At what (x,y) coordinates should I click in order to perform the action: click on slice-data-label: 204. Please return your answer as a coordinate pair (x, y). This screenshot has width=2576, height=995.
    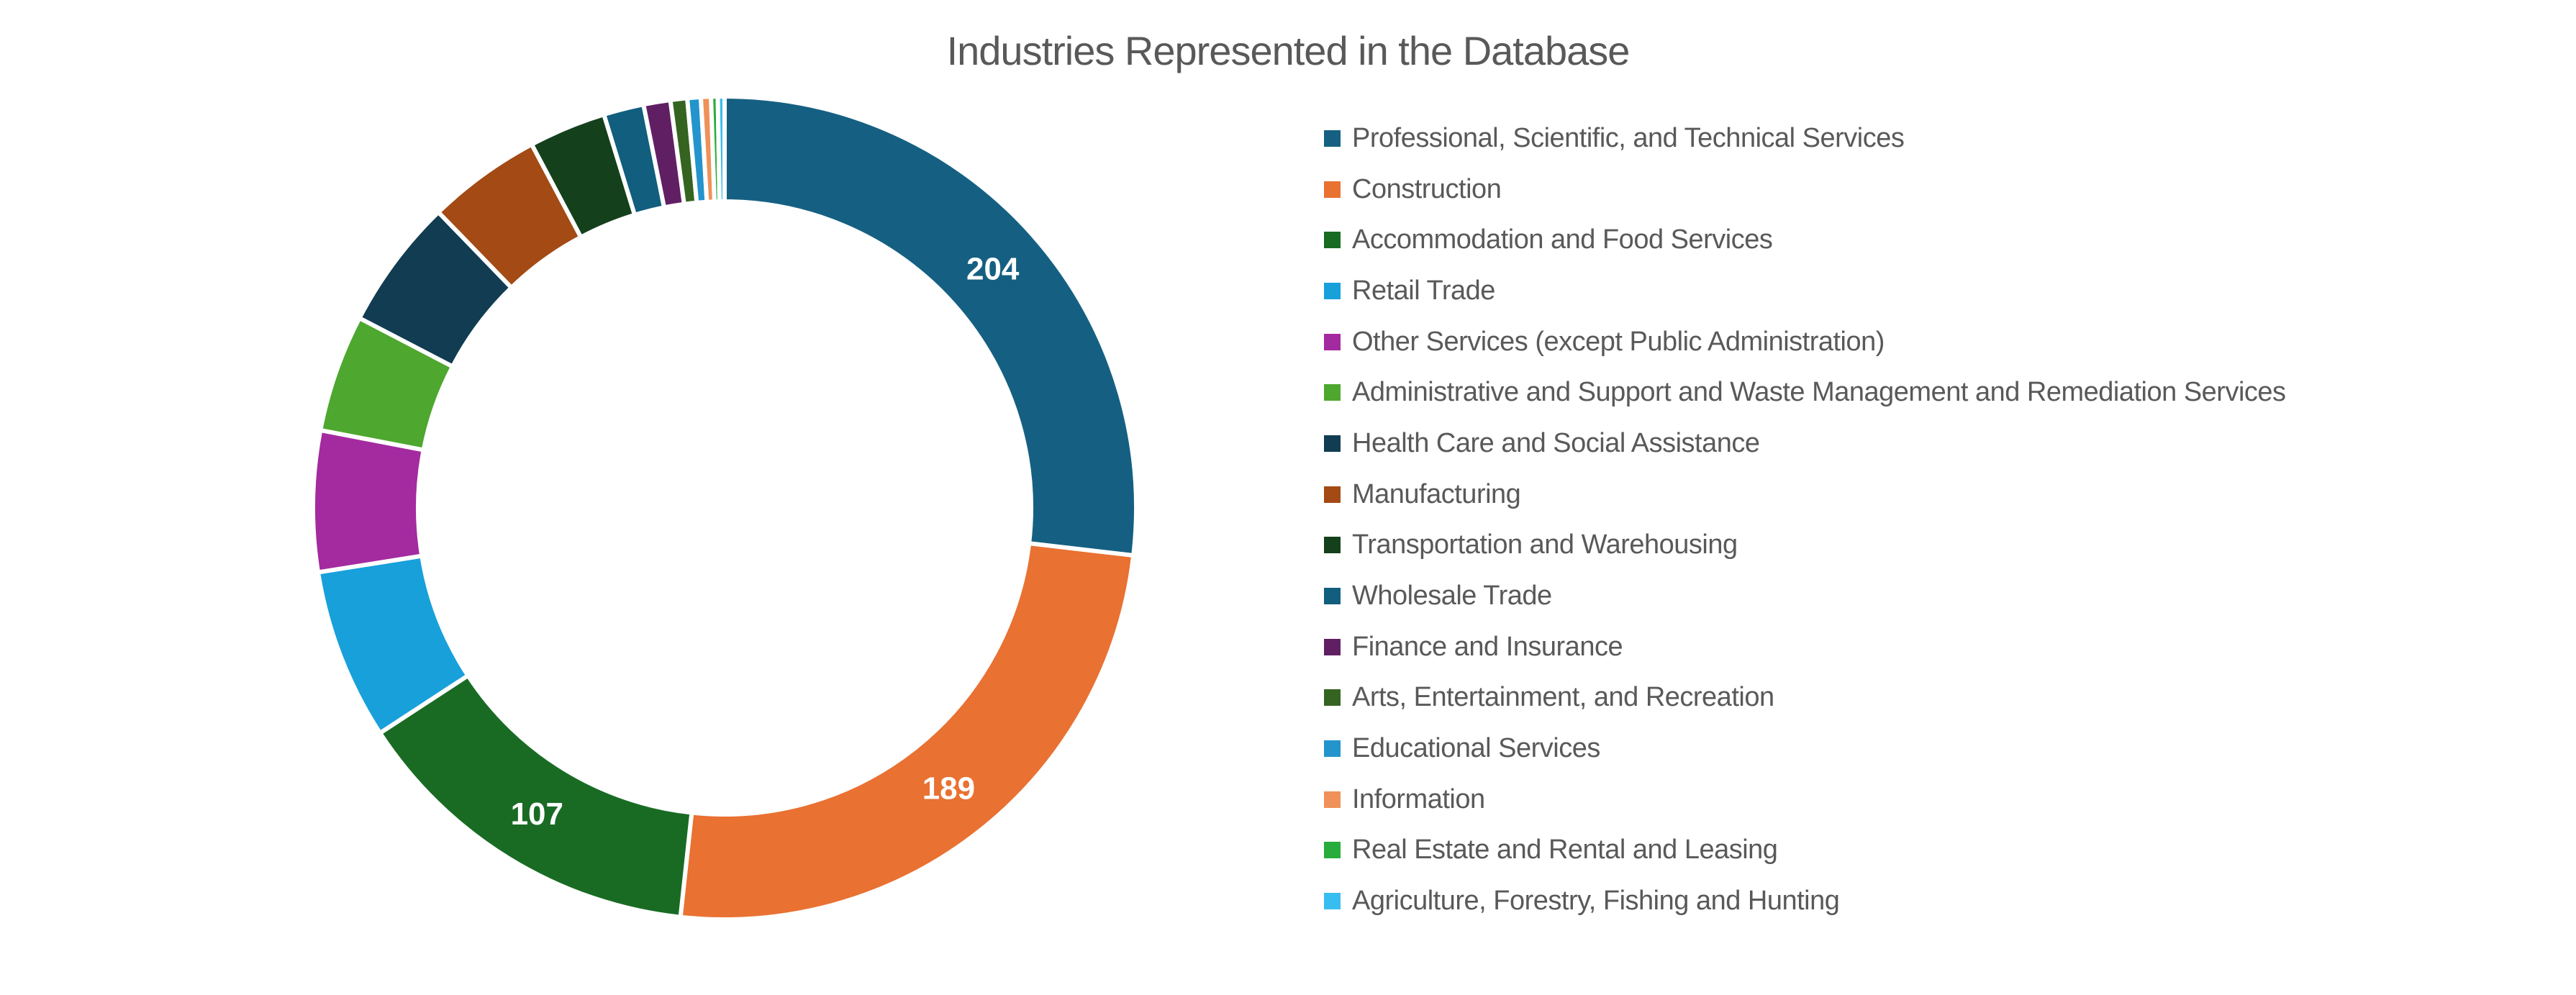
    Looking at the image, I should click on (993, 269).